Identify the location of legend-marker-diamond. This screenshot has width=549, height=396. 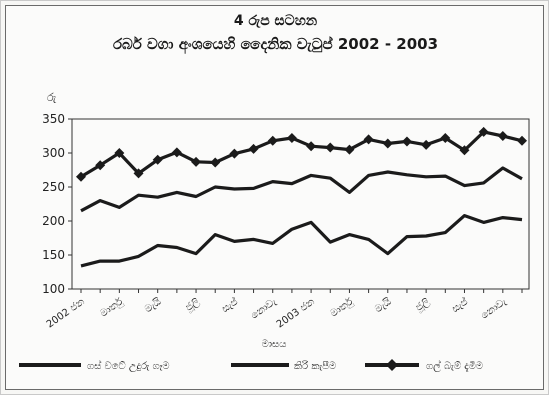
(392, 365).